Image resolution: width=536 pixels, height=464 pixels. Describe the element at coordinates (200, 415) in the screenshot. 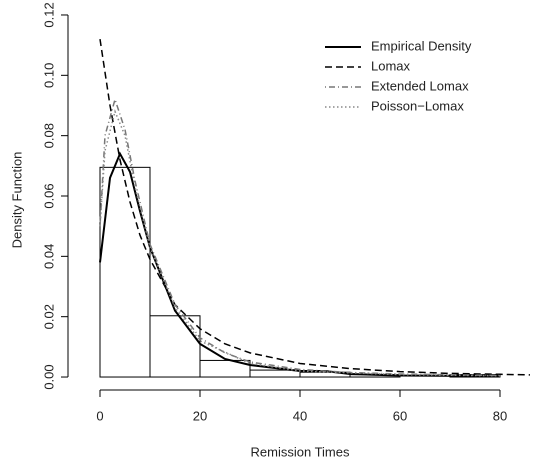

I see `x-tick-label: 20` at that location.